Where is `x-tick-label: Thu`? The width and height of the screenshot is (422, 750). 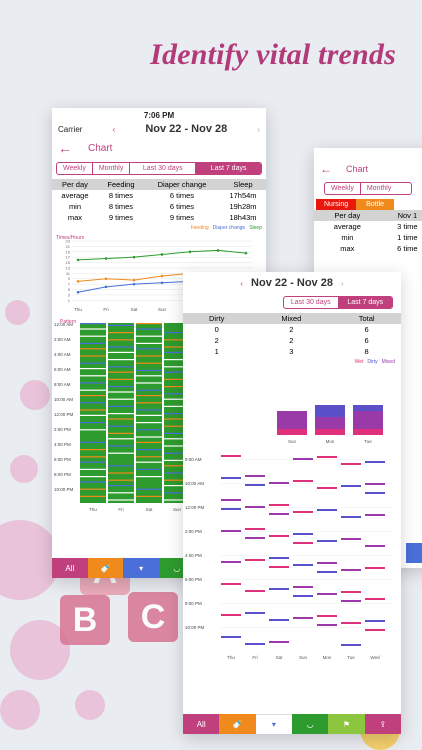
x-tick-label: Thu is located at coordinates (231, 657).